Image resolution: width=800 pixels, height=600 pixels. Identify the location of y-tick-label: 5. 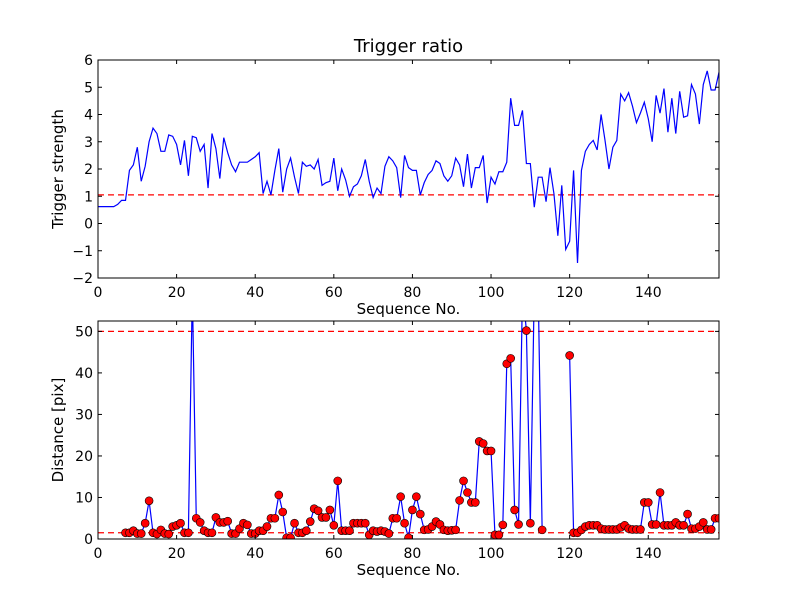
(88, 88).